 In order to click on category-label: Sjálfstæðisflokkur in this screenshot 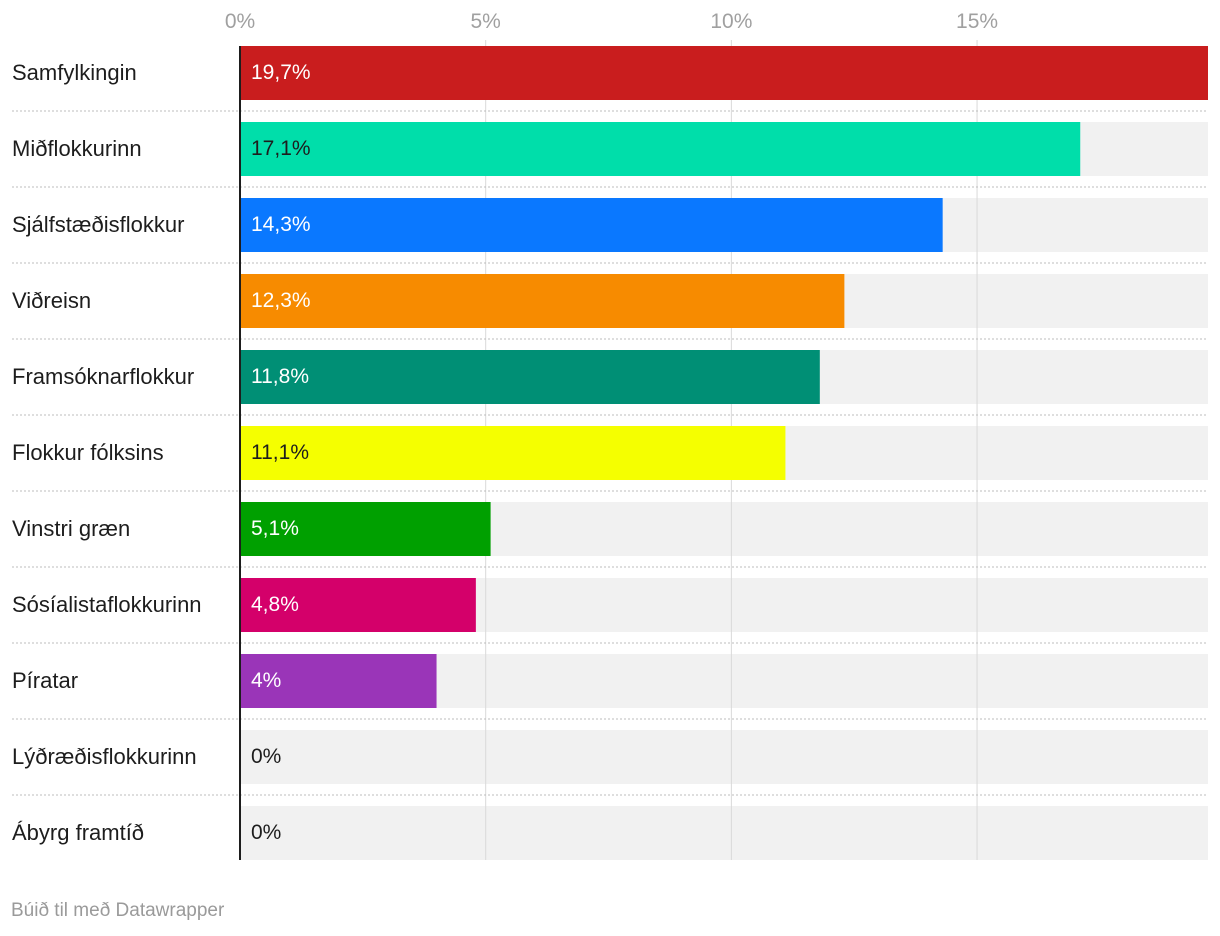, I will do `click(98, 224)`.